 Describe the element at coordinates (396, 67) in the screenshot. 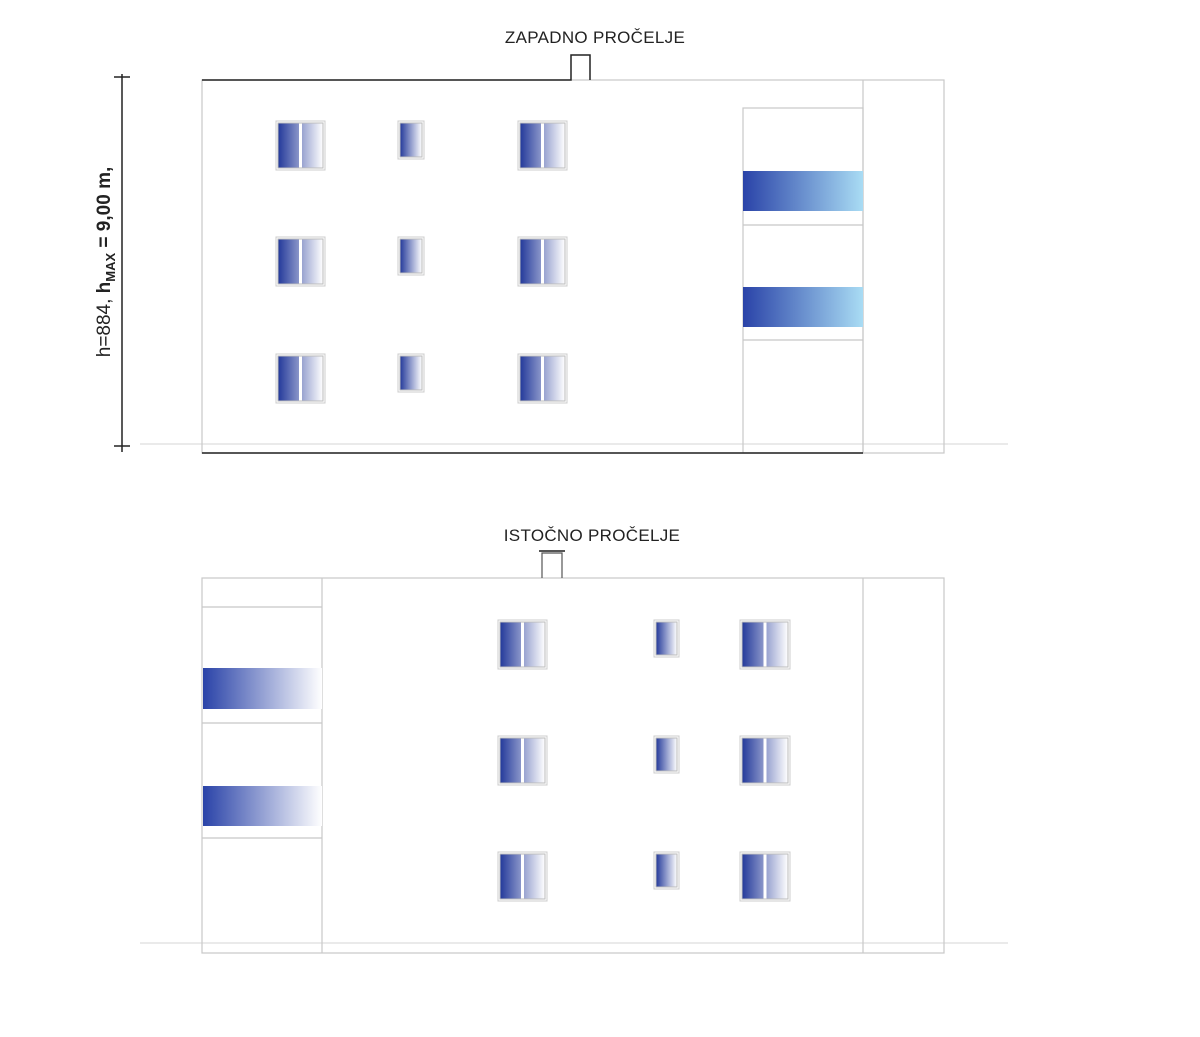

I see `roof-line` at that location.